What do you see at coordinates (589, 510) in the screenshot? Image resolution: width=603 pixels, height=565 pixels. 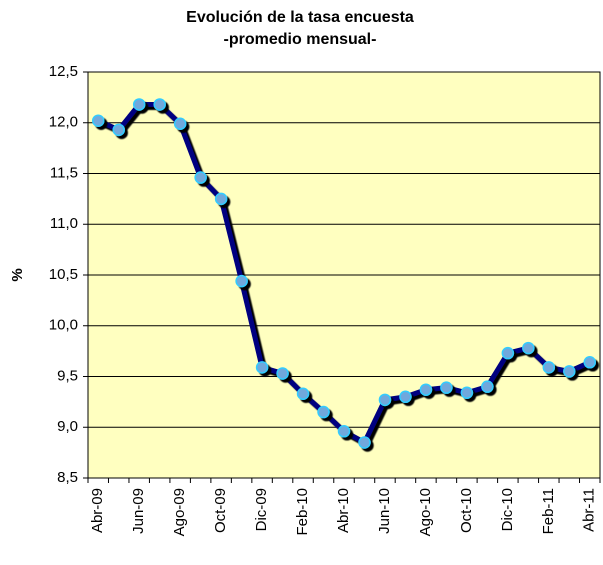 I see `x-tick-label: Abr-11` at bounding box center [589, 510].